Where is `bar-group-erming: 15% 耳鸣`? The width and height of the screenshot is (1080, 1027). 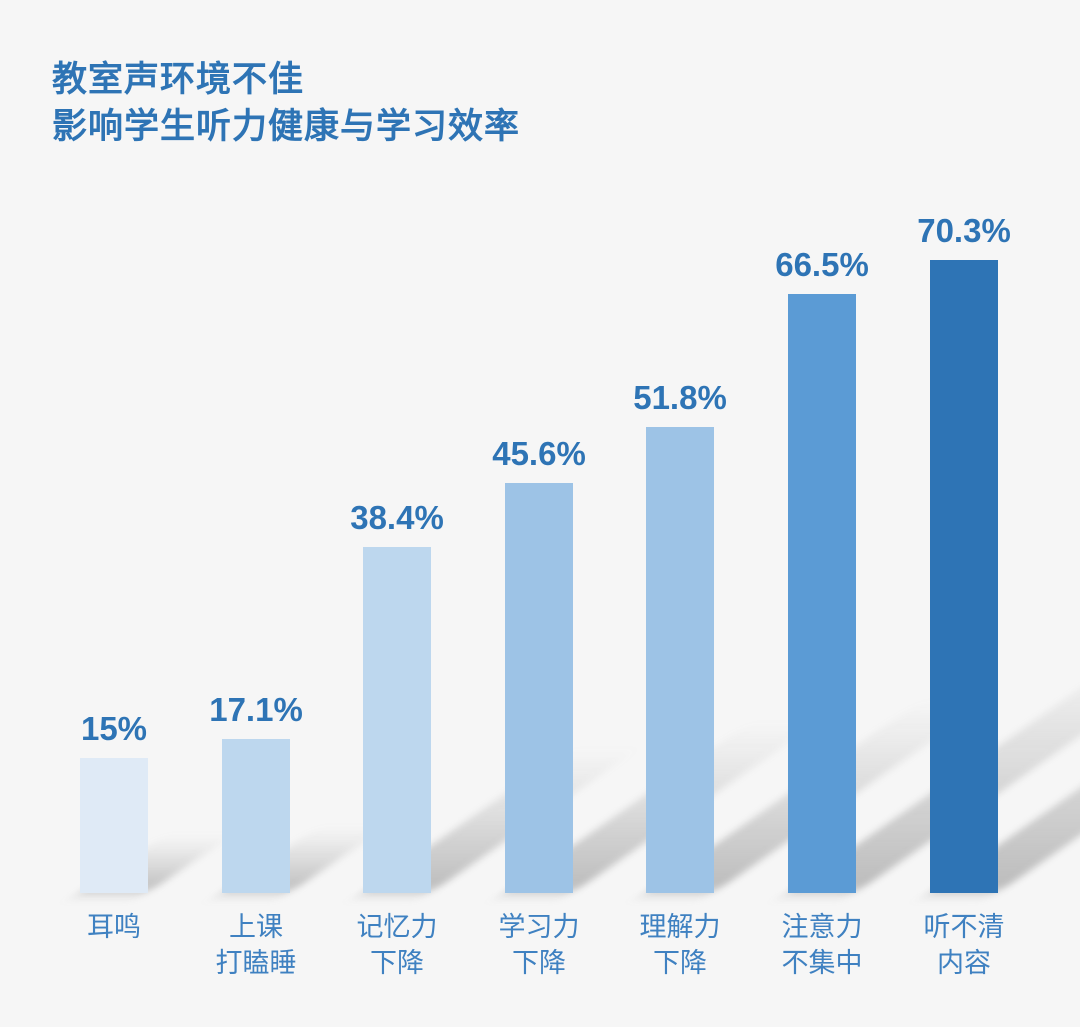 bar-group-erming: 15% 耳鸣 is located at coordinates (167, 826).